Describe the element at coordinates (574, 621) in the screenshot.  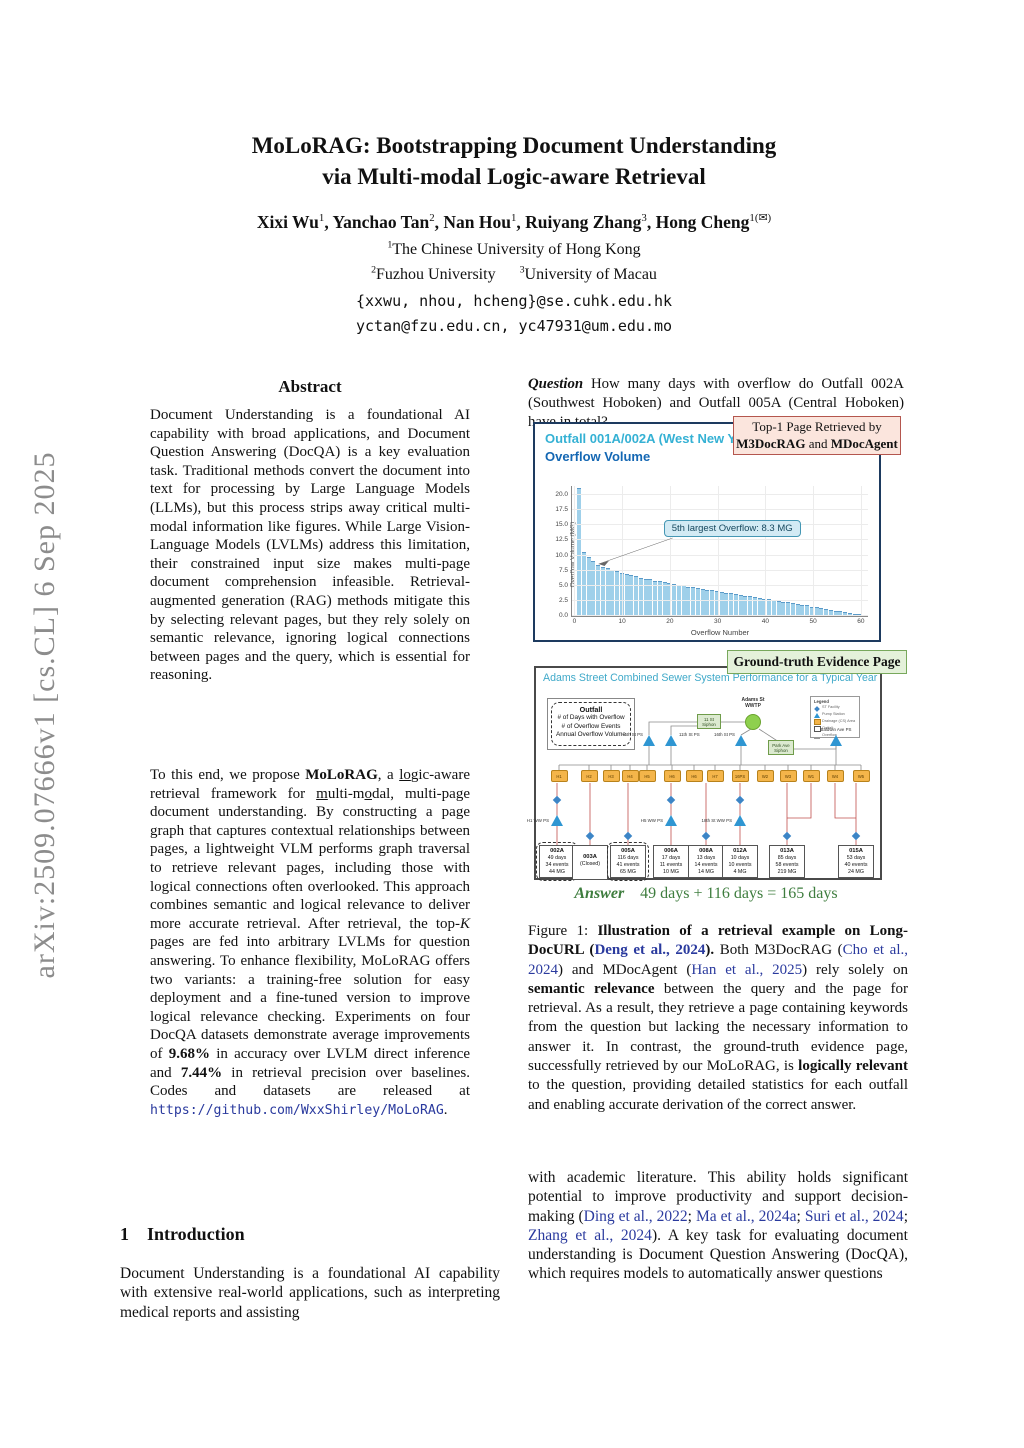
I see `x-tick-label: 0` at that location.